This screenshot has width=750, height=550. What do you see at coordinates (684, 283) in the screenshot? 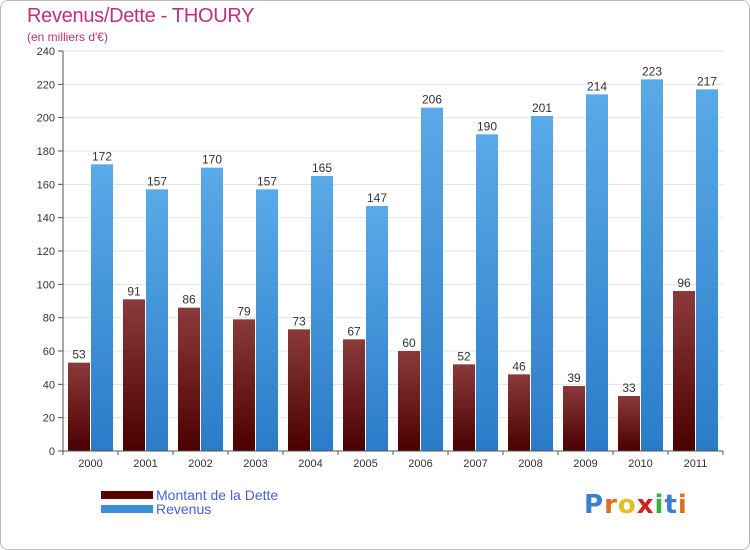
I see `data-label-dette: 96` at bounding box center [684, 283].